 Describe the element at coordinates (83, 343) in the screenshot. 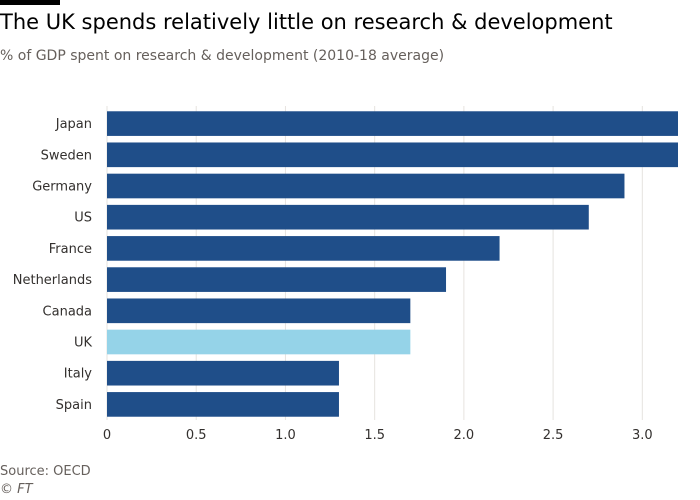

I see `category-label: UK` at that location.